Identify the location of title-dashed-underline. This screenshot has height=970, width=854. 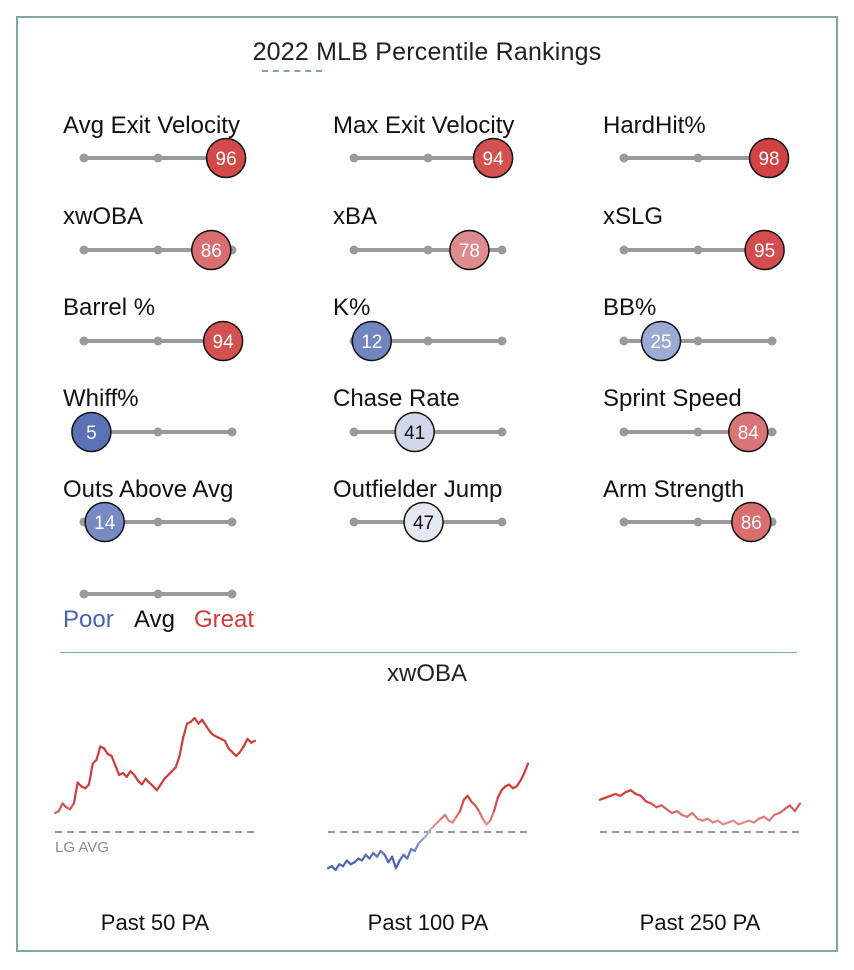
(292, 71).